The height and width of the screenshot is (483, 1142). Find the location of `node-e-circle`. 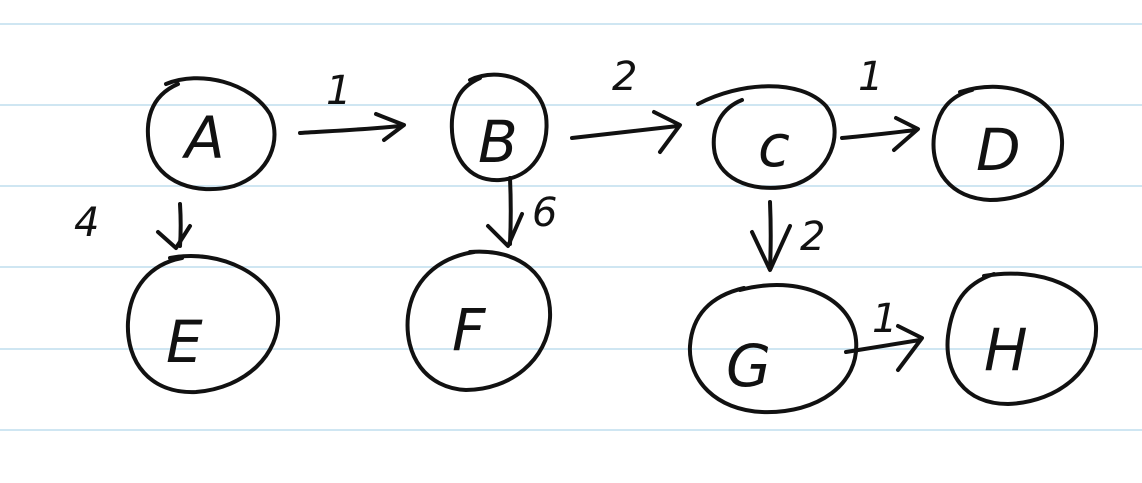

node-e-circle is located at coordinates (203, 324).